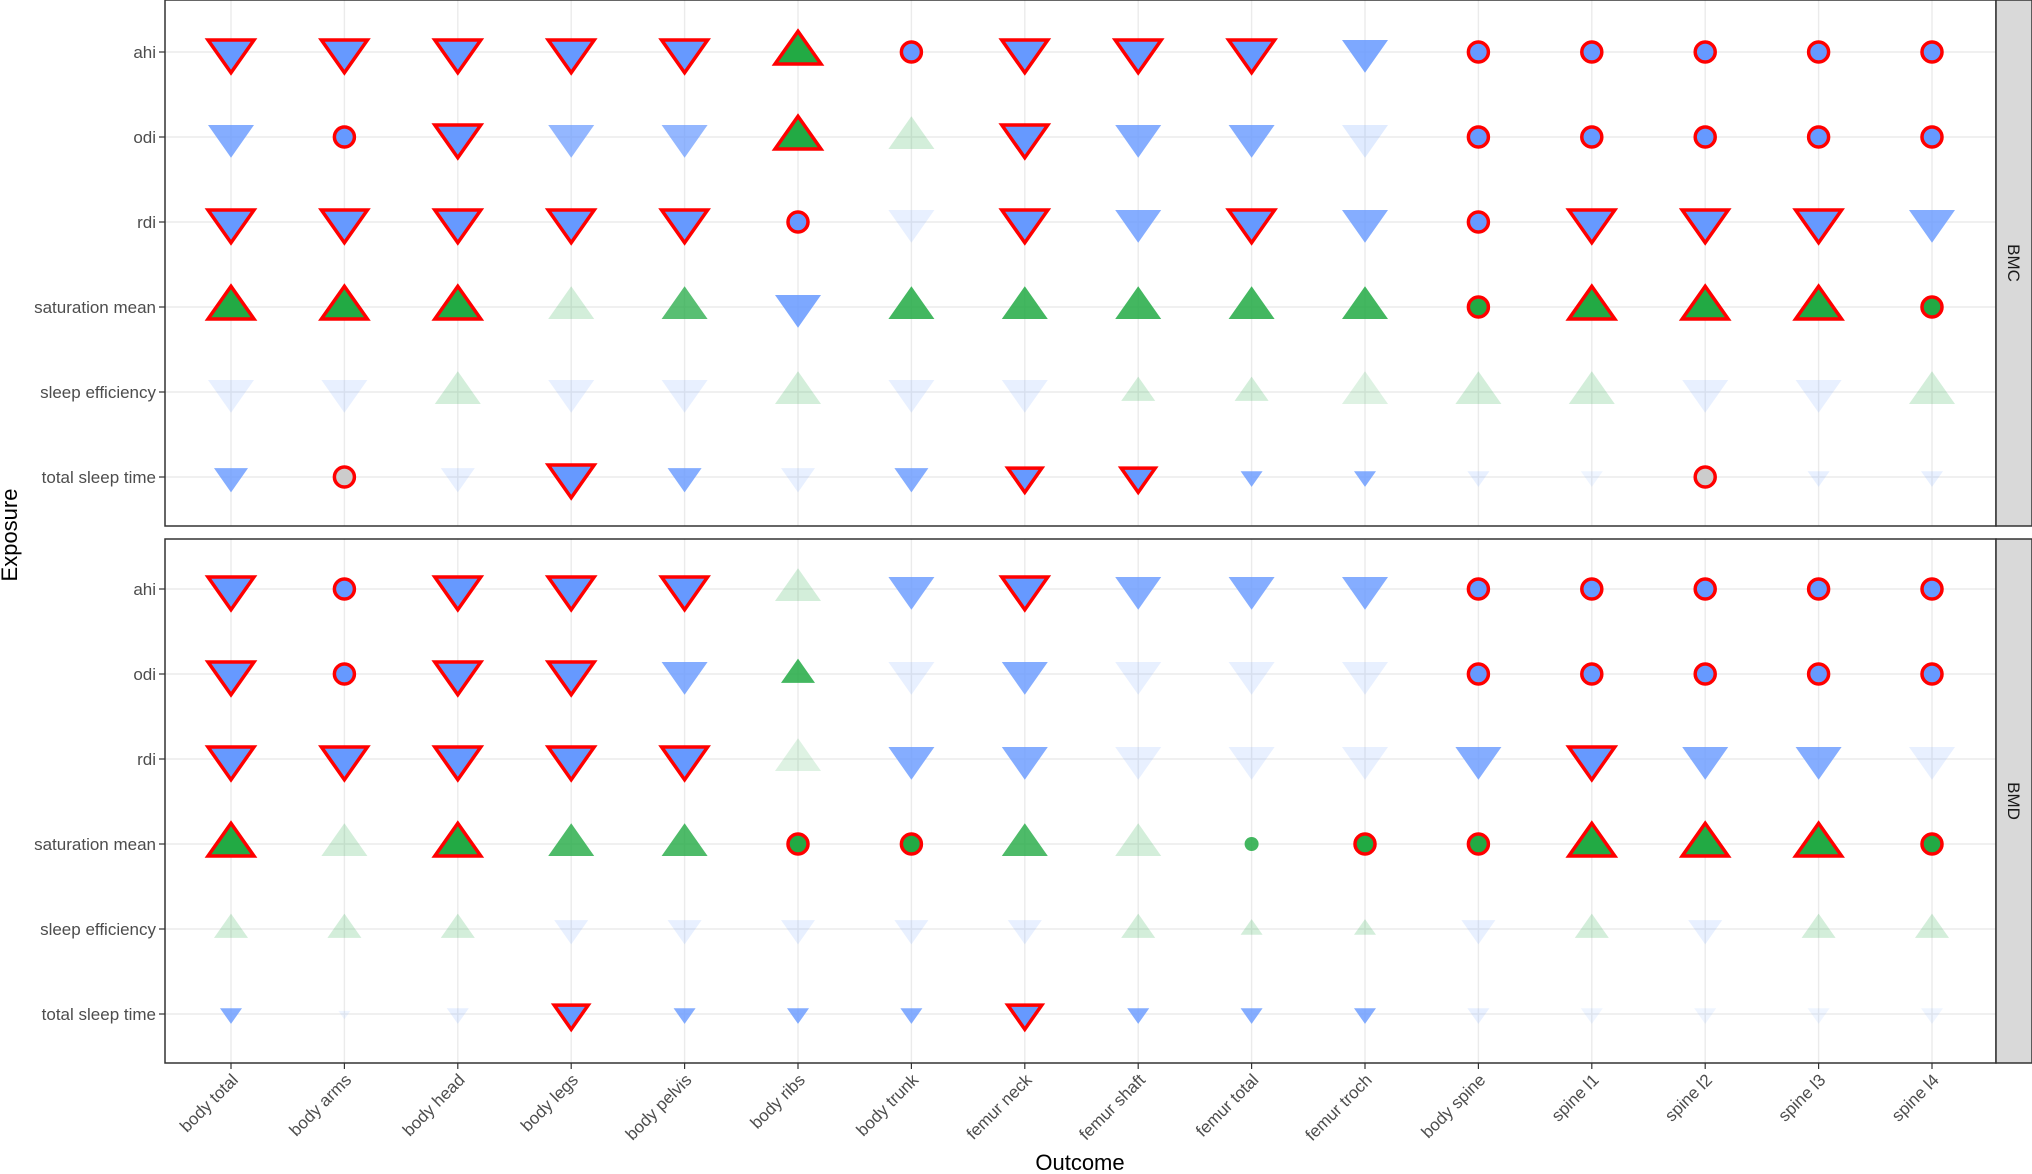 Image resolution: width=2032 pixels, height=1174 pixels. Describe the element at coordinates (1454, 1106) in the screenshot. I see `x-tick-label-body-spine: body spine` at that location.